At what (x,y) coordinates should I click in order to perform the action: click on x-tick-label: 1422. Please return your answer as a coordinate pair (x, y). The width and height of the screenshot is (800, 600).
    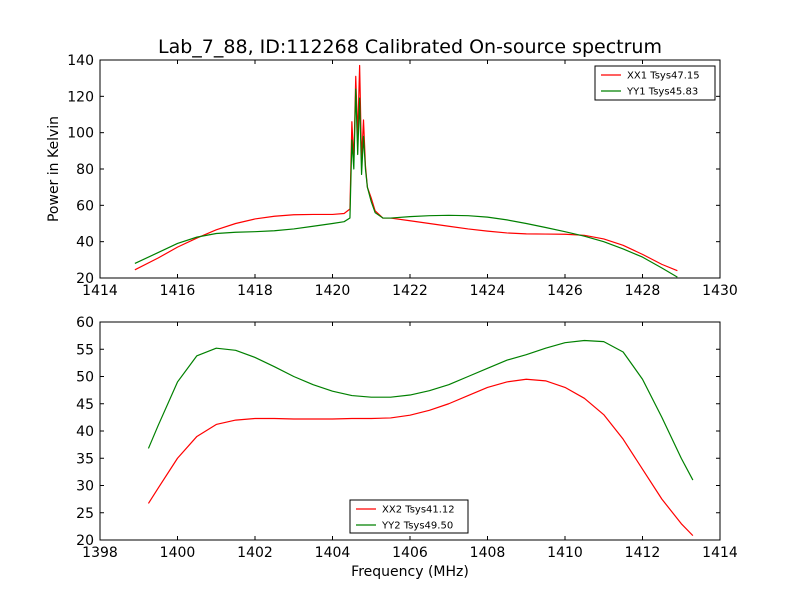
    Looking at the image, I should click on (410, 291).